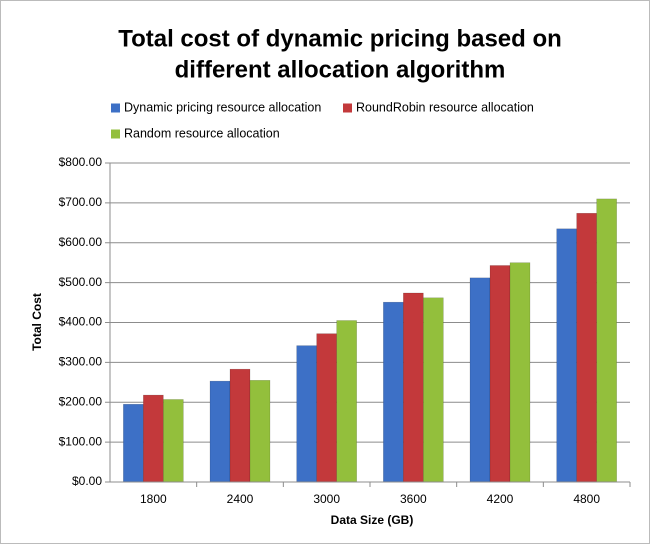  What do you see at coordinates (202, 133) in the screenshot?
I see `legend-label: Random resource allocation` at bounding box center [202, 133].